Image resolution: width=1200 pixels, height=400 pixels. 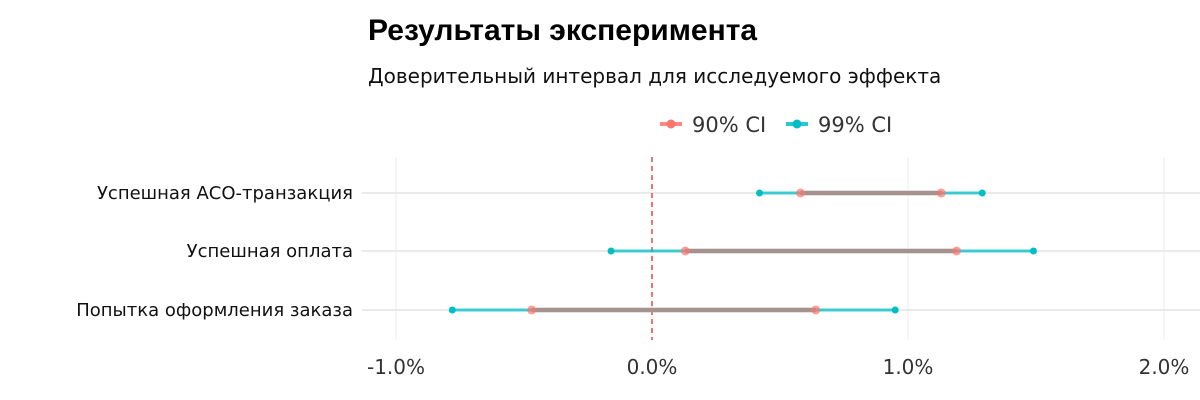 What do you see at coordinates (396, 367) in the screenshot?
I see `x-tick-label: -1.0%` at bounding box center [396, 367].